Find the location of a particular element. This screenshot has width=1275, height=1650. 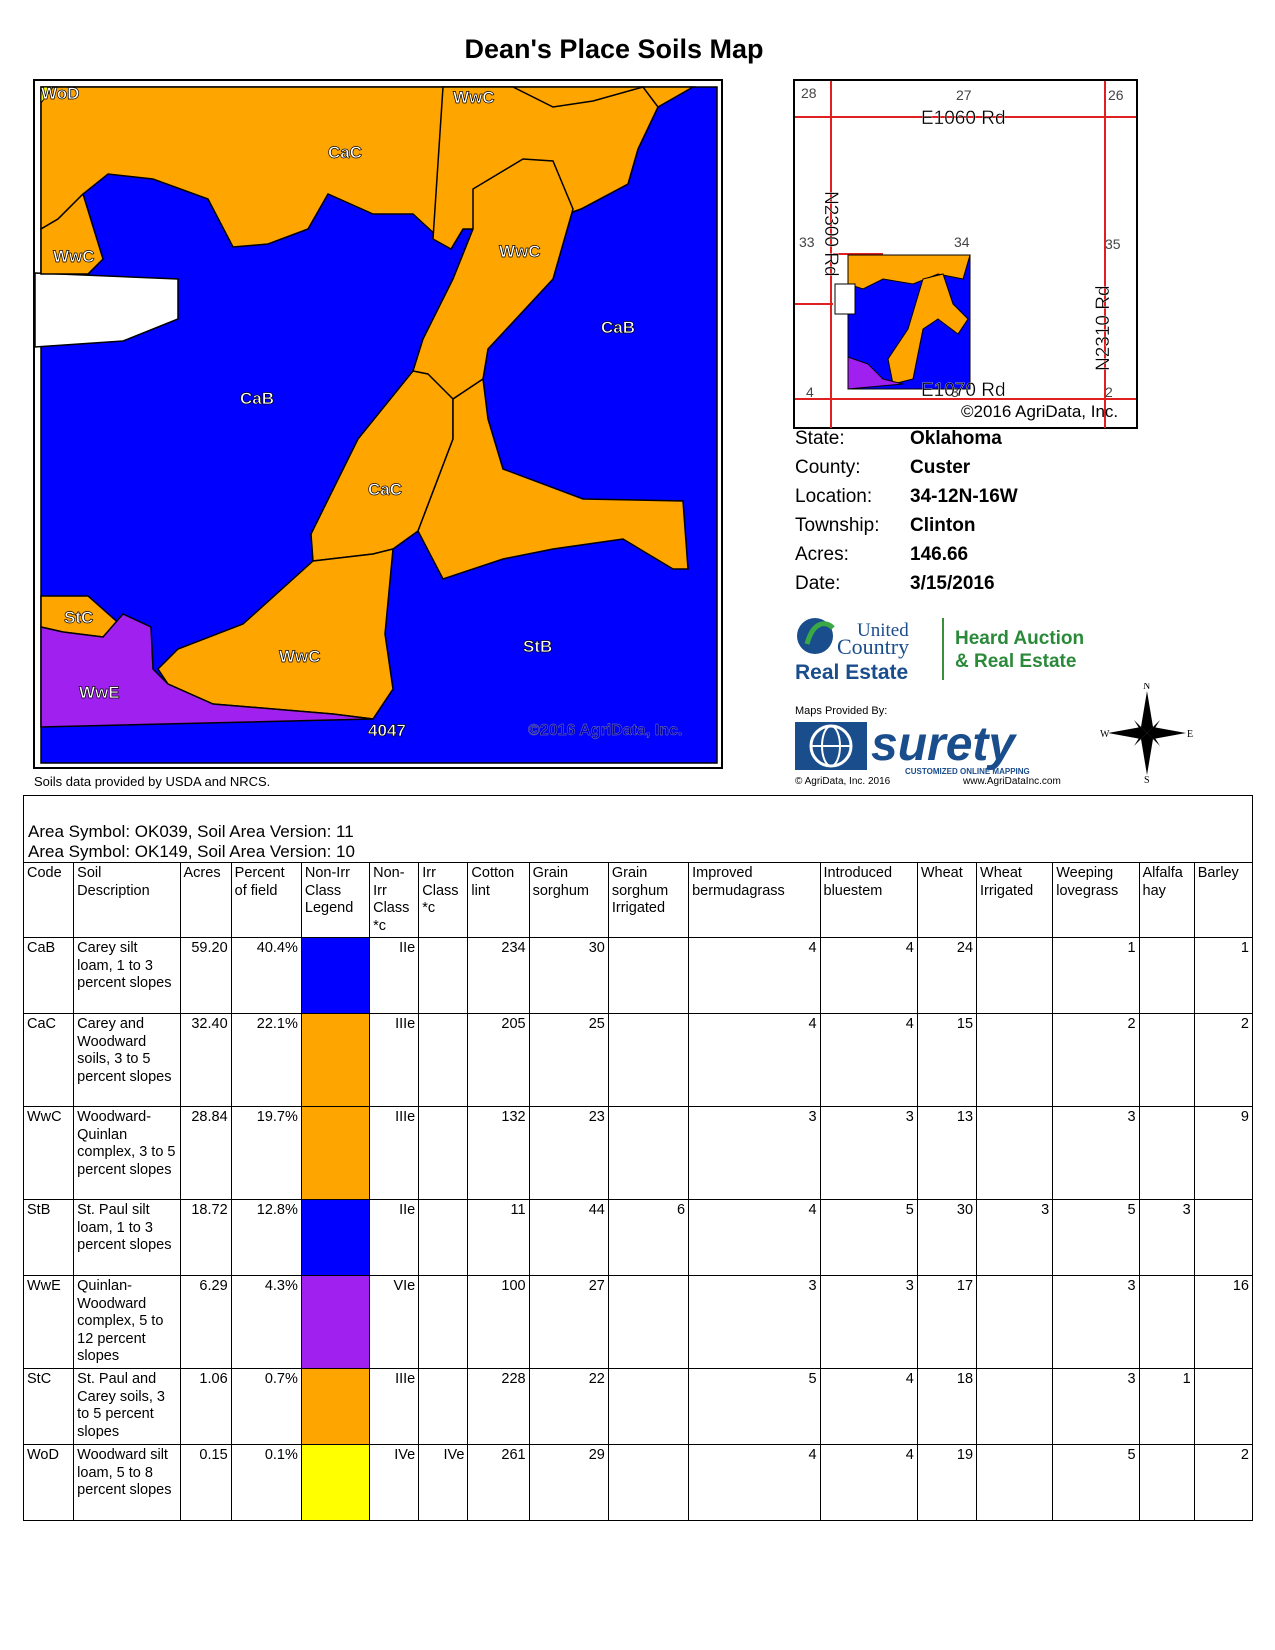

legend-swatch is located at coordinates (335, 1406).